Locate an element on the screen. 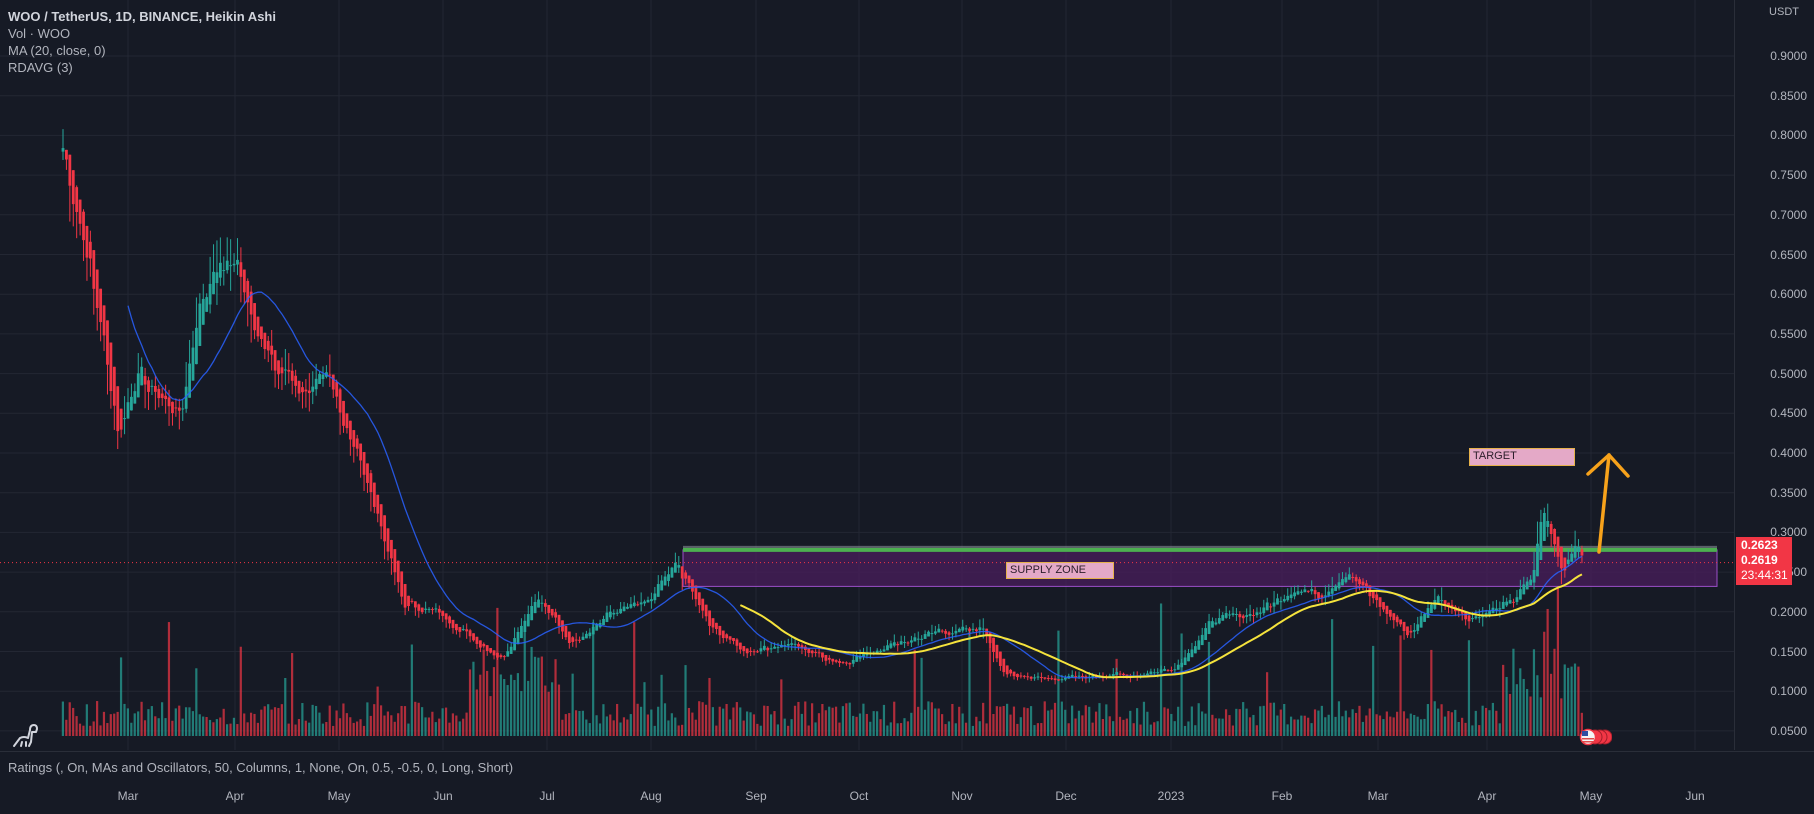 The height and width of the screenshot is (814, 1814). time-tick: Feb is located at coordinates (1282, 796).